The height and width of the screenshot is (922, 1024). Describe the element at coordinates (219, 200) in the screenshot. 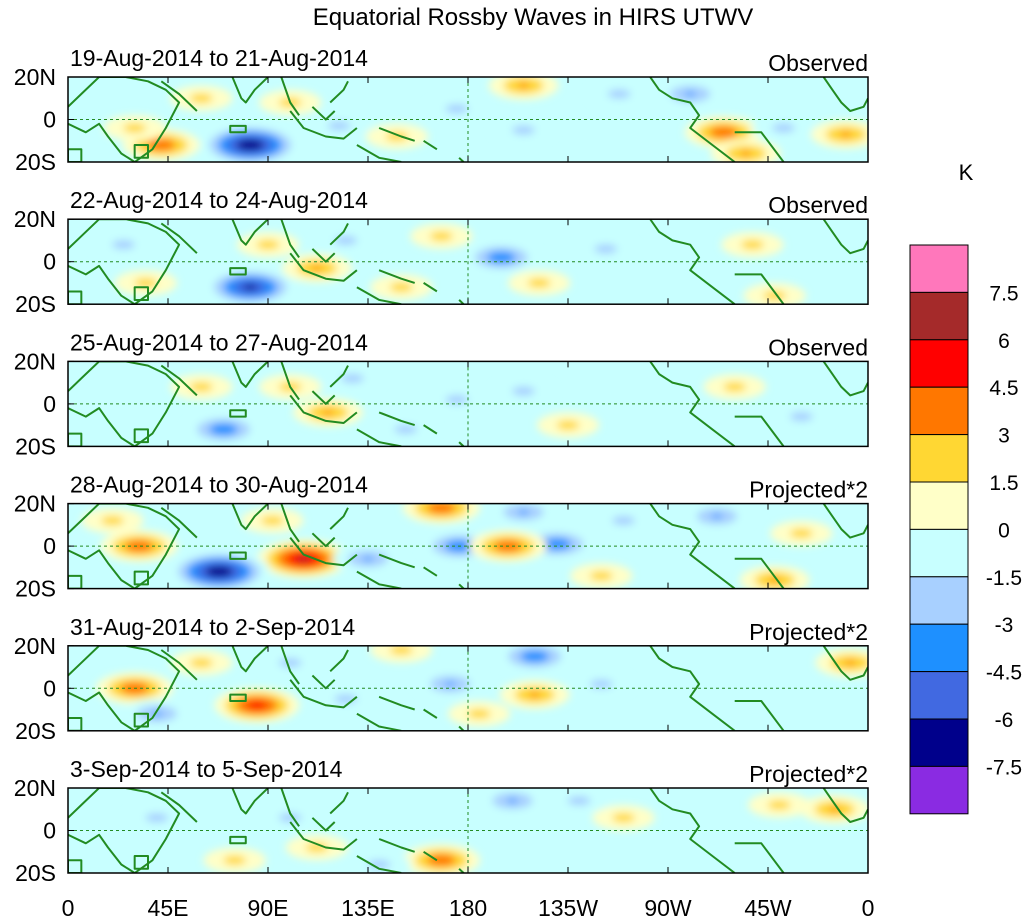

I see `panel-date-range: 22-Aug-2014 to 24-Aug-2014` at that location.